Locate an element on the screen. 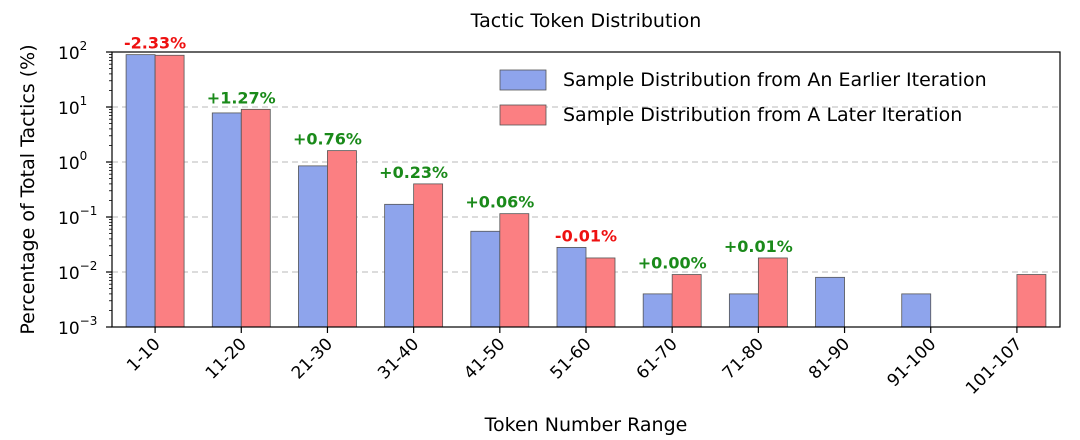  y-tick-label: 10⁻³ is located at coordinates (77, 326).